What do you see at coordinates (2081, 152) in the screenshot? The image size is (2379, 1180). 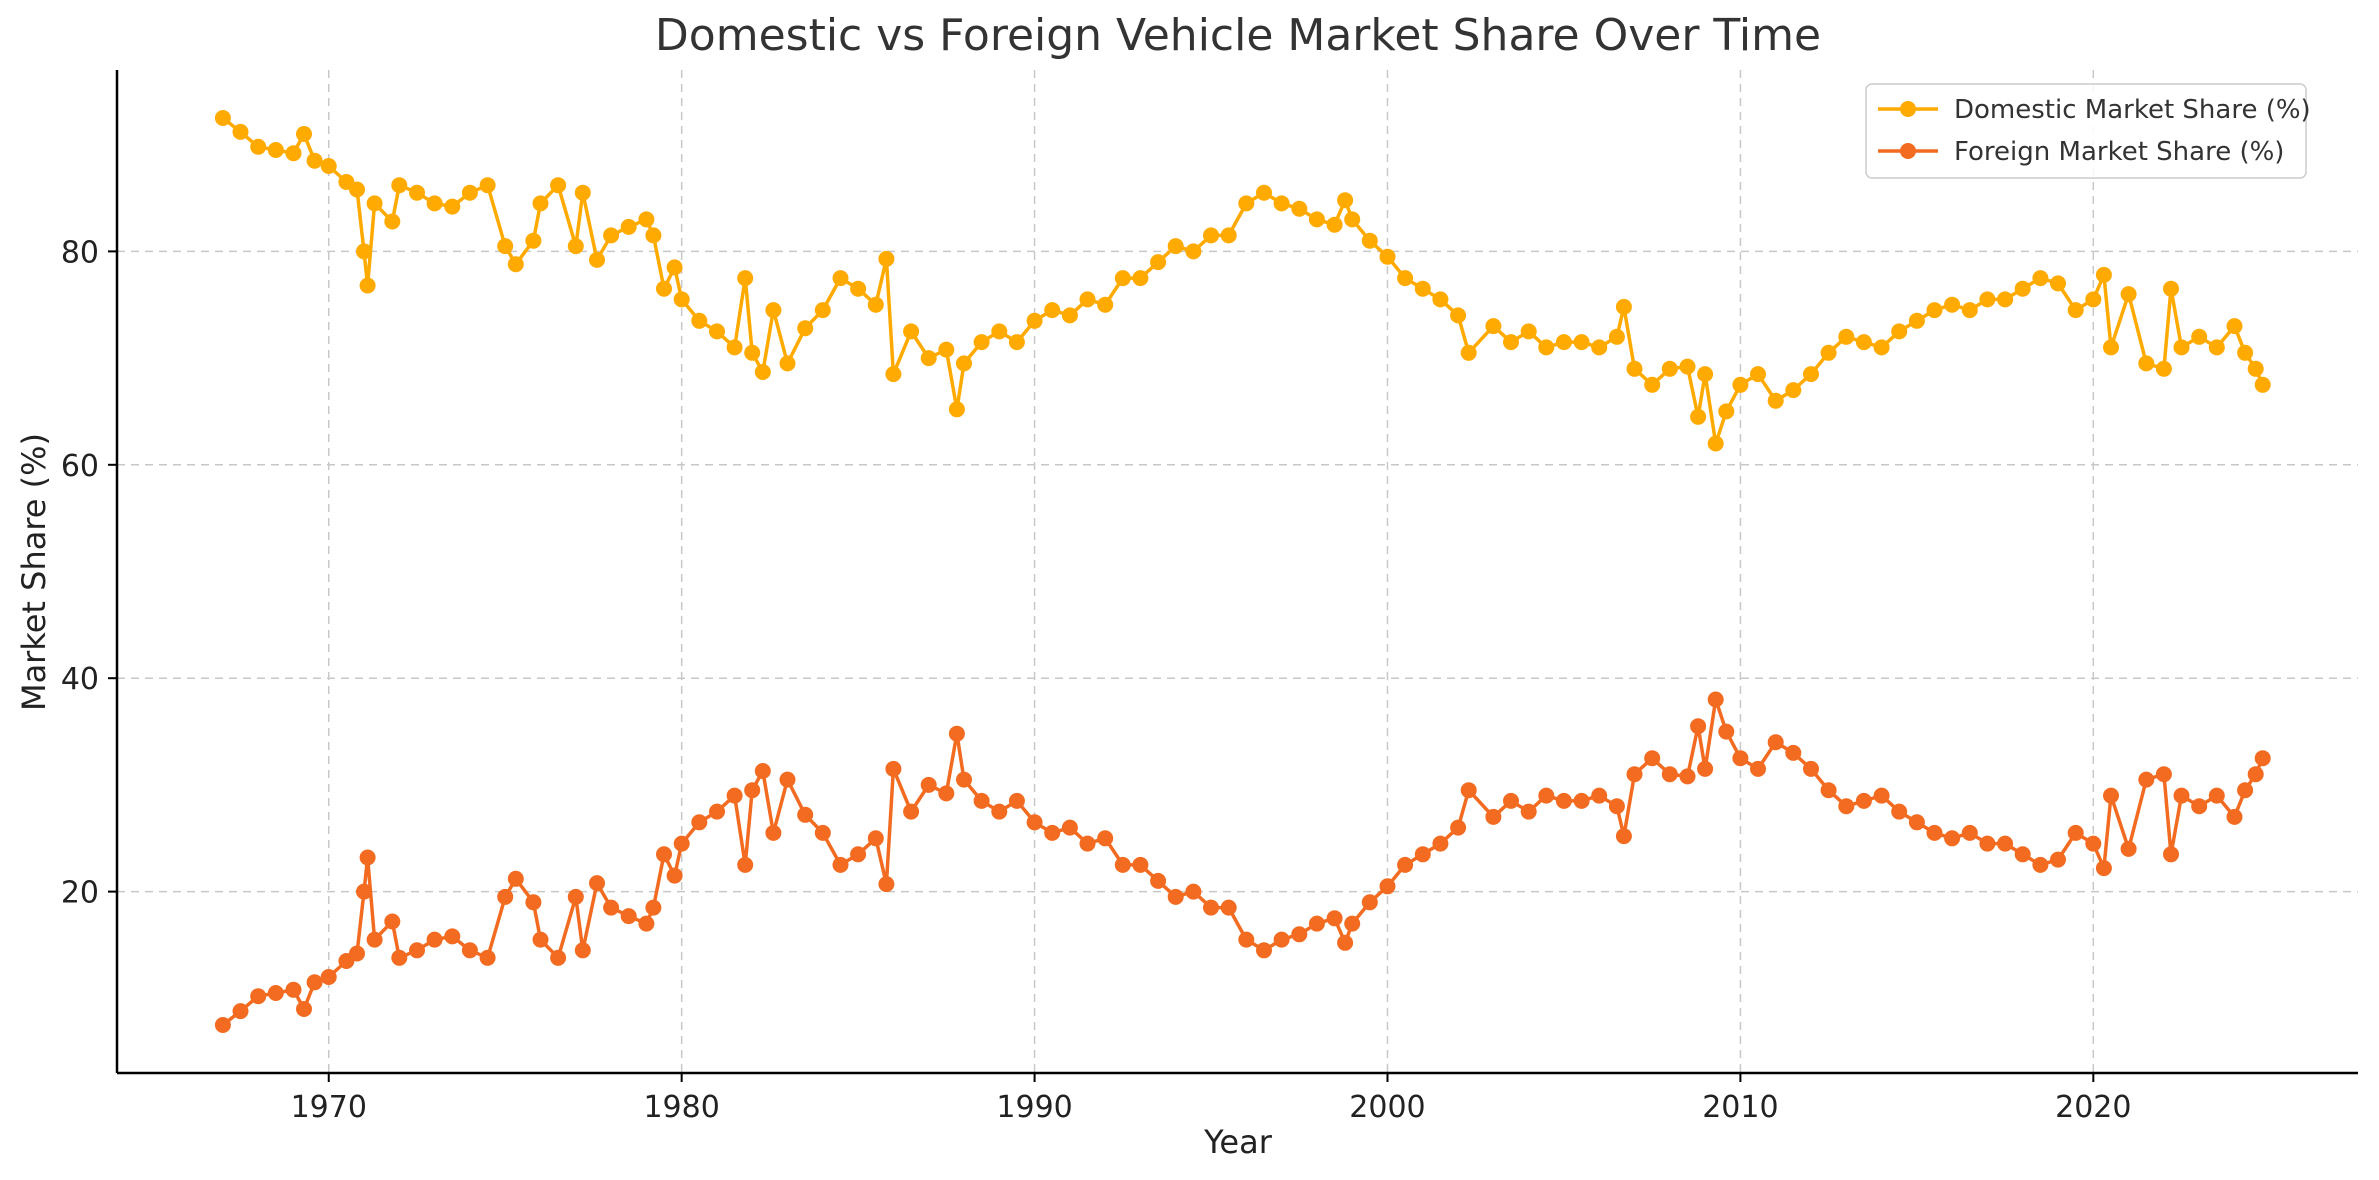 I see `legend-item-1: Foreign Market Share (%)` at bounding box center [2081, 152].